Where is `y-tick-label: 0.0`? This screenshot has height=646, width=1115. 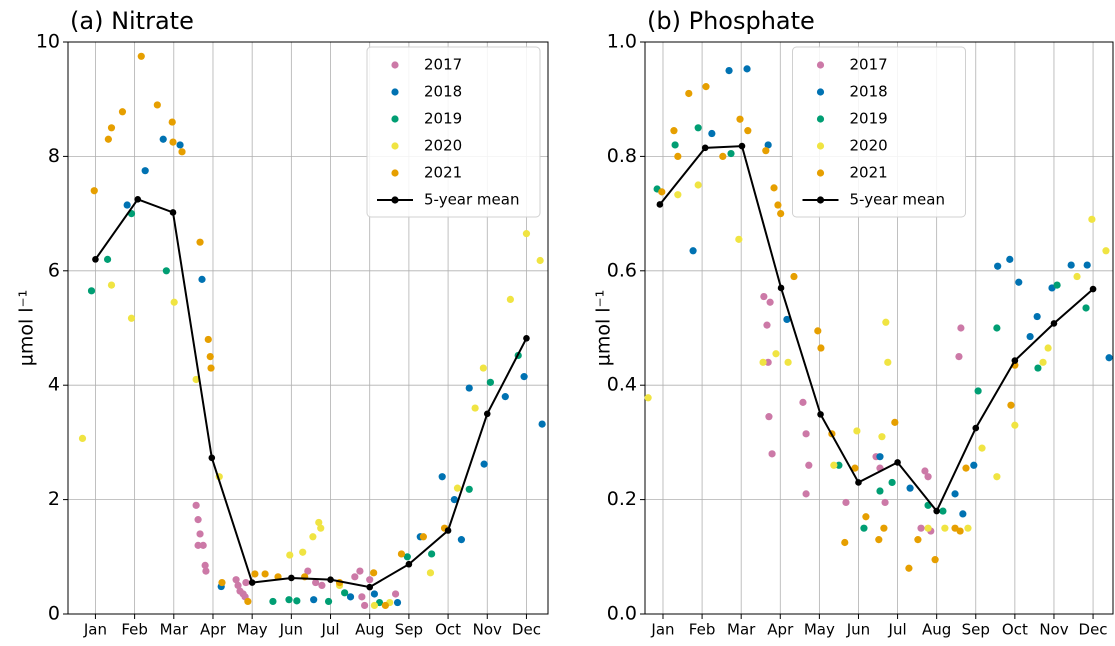
y-tick-label: 0.0 is located at coordinates (622, 614).